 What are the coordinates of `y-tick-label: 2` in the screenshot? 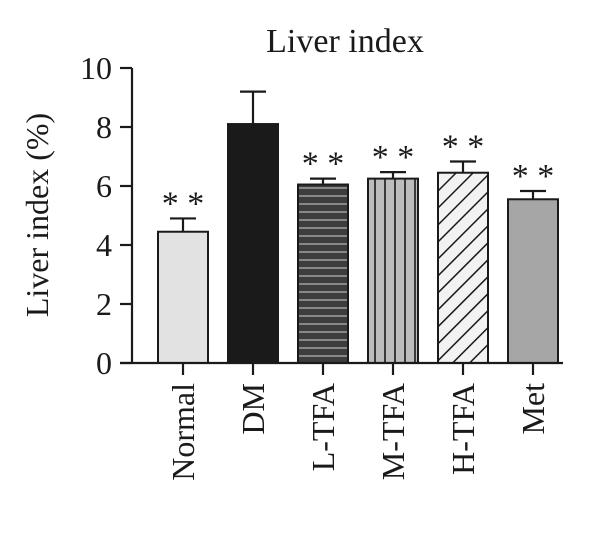 It's located at (104, 304).